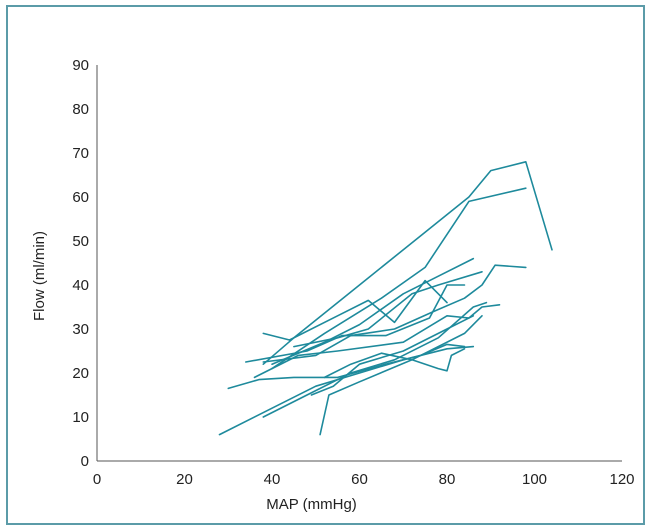 Image resolution: width=651 pixels, height=525 pixels. What do you see at coordinates (80, 417) in the screenshot?
I see `y-tick-label: 10` at bounding box center [80, 417].